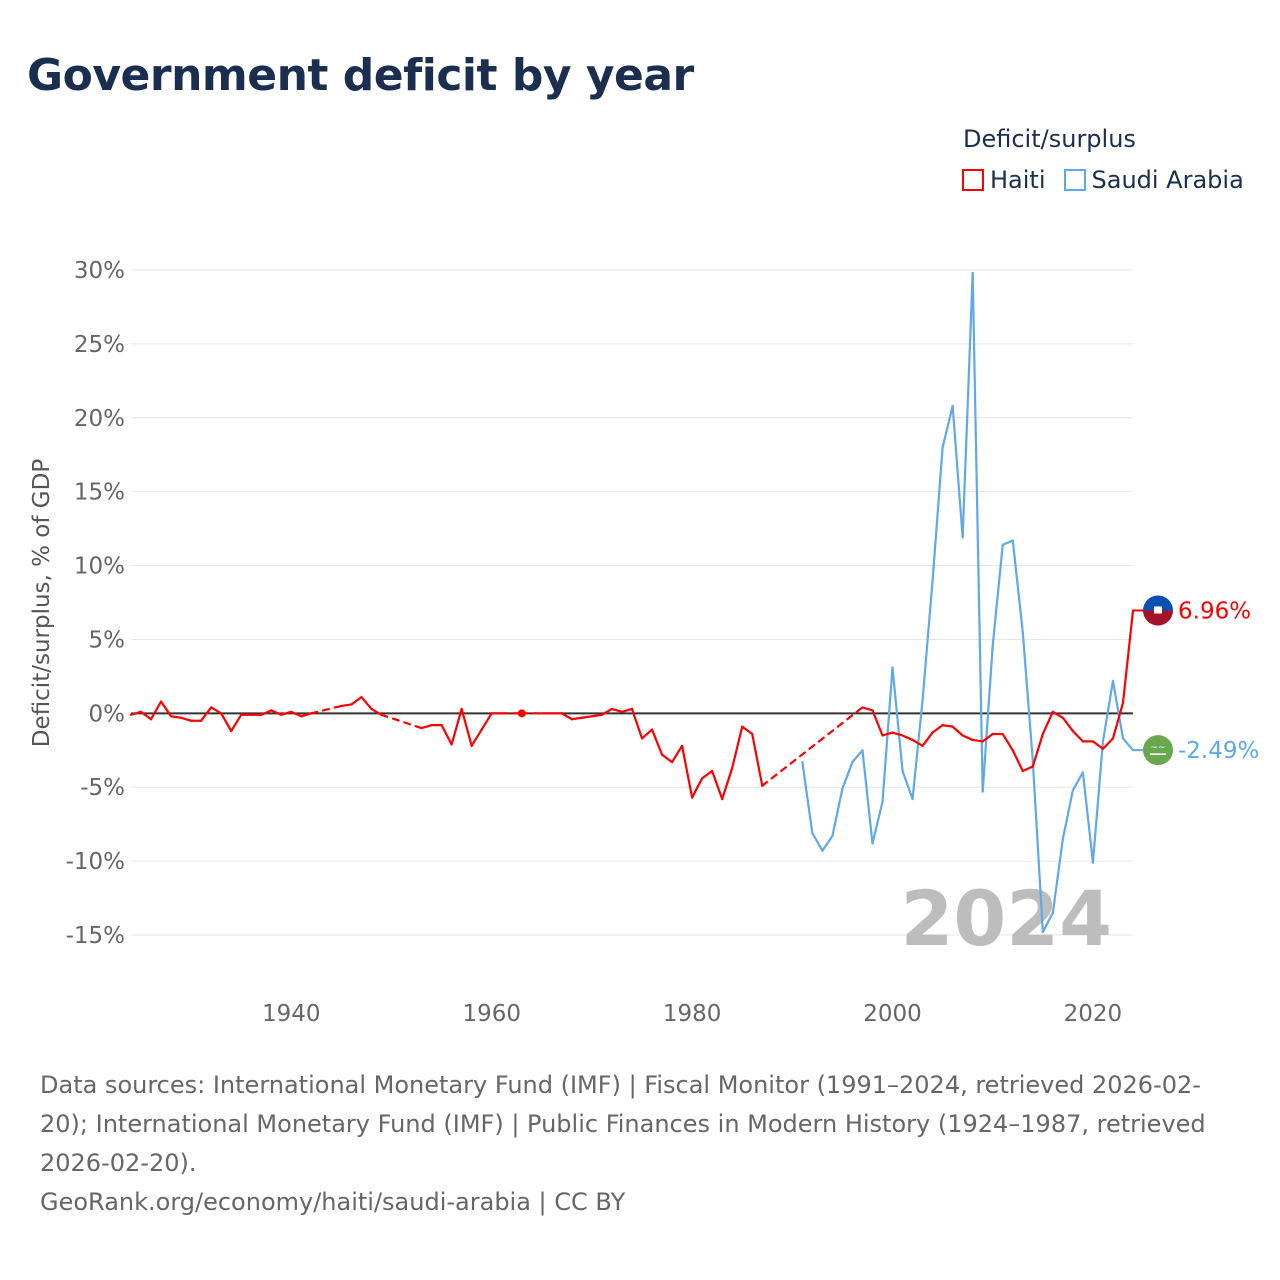 Image resolution: width=1280 pixels, height=1280 pixels. I want to click on legend: Haiti Saudi Arabia, so click(1103, 180).